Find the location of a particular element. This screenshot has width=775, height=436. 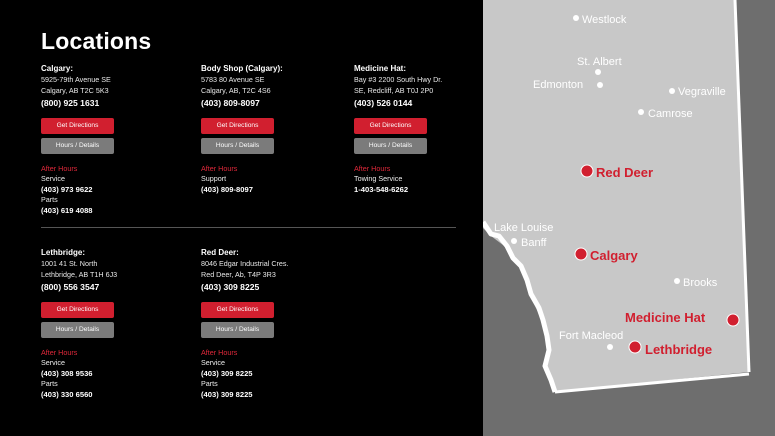

after-hours-towing-phone: 1-403-548-6262 is located at coordinates (381, 189).